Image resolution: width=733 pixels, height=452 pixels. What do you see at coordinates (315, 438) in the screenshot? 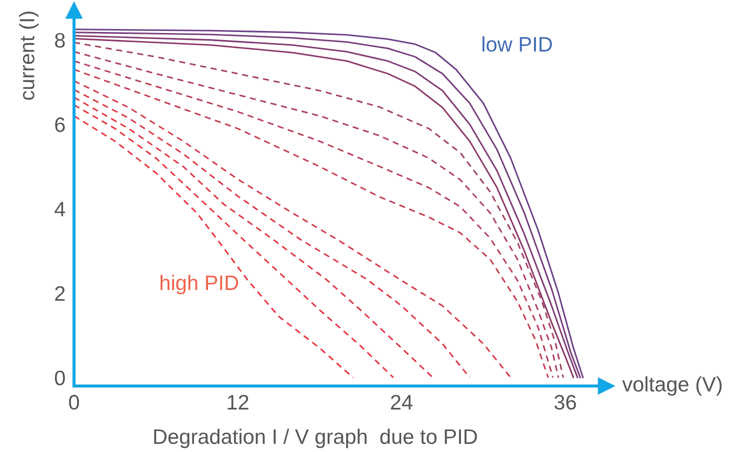
I see `text: Degradation I / V graph due to PID` at bounding box center [315, 438].